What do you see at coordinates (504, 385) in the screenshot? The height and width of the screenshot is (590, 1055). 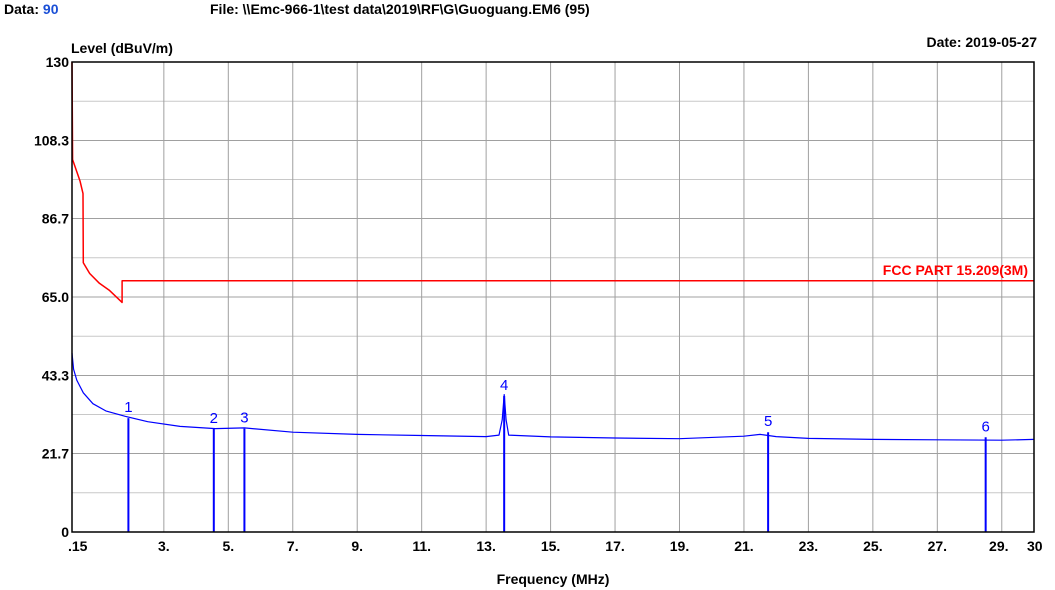 I see `marker-label: 4` at bounding box center [504, 385].